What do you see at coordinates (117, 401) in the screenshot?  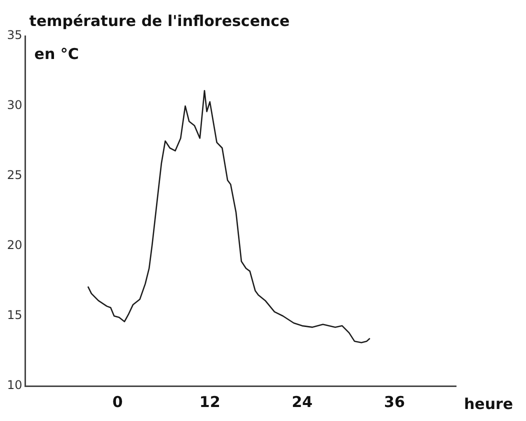 I see `x-tick-label: 0` at bounding box center [117, 401].